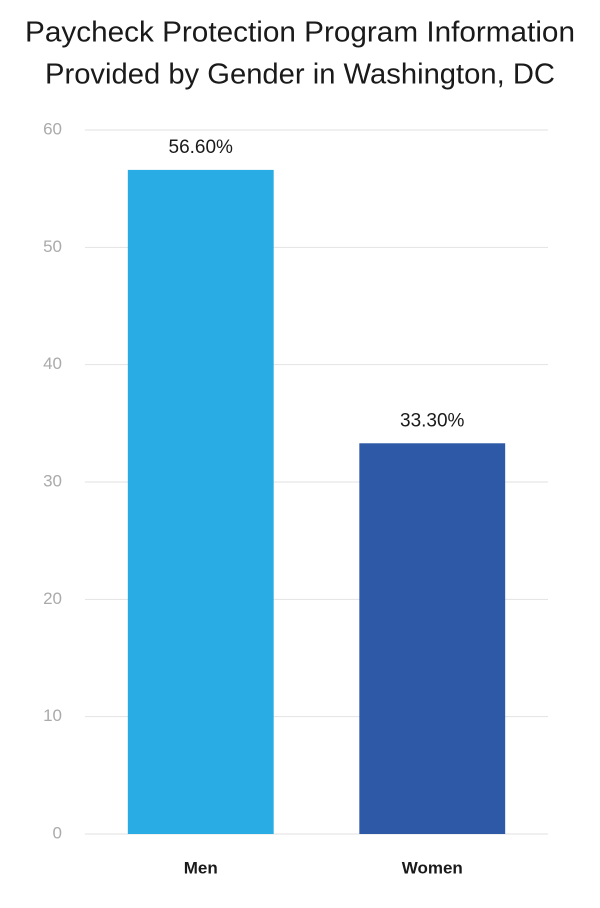  I want to click on x-tick-label: Men, so click(201, 867).